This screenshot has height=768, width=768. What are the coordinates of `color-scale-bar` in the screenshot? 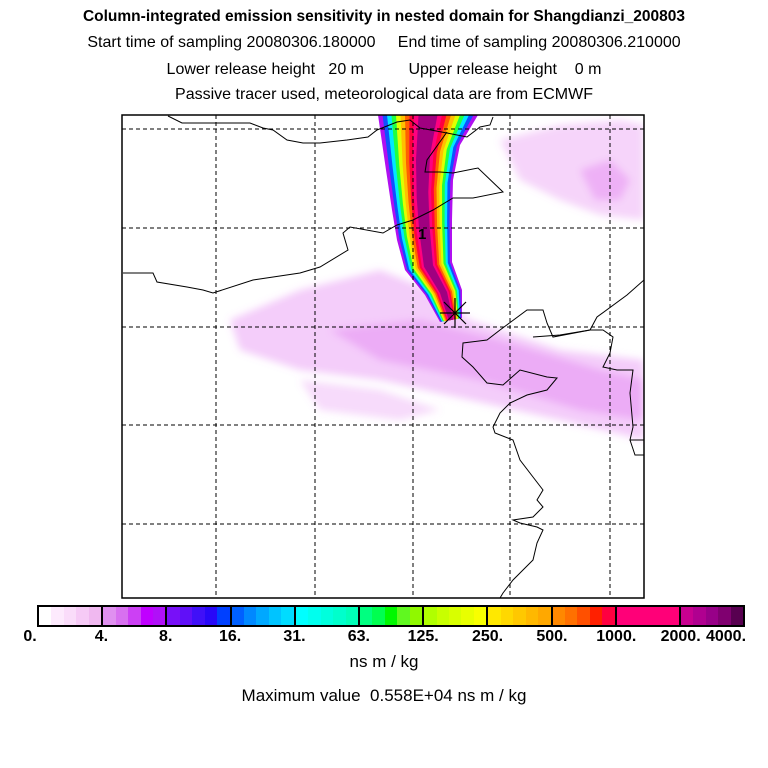 It's located at (391, 616).